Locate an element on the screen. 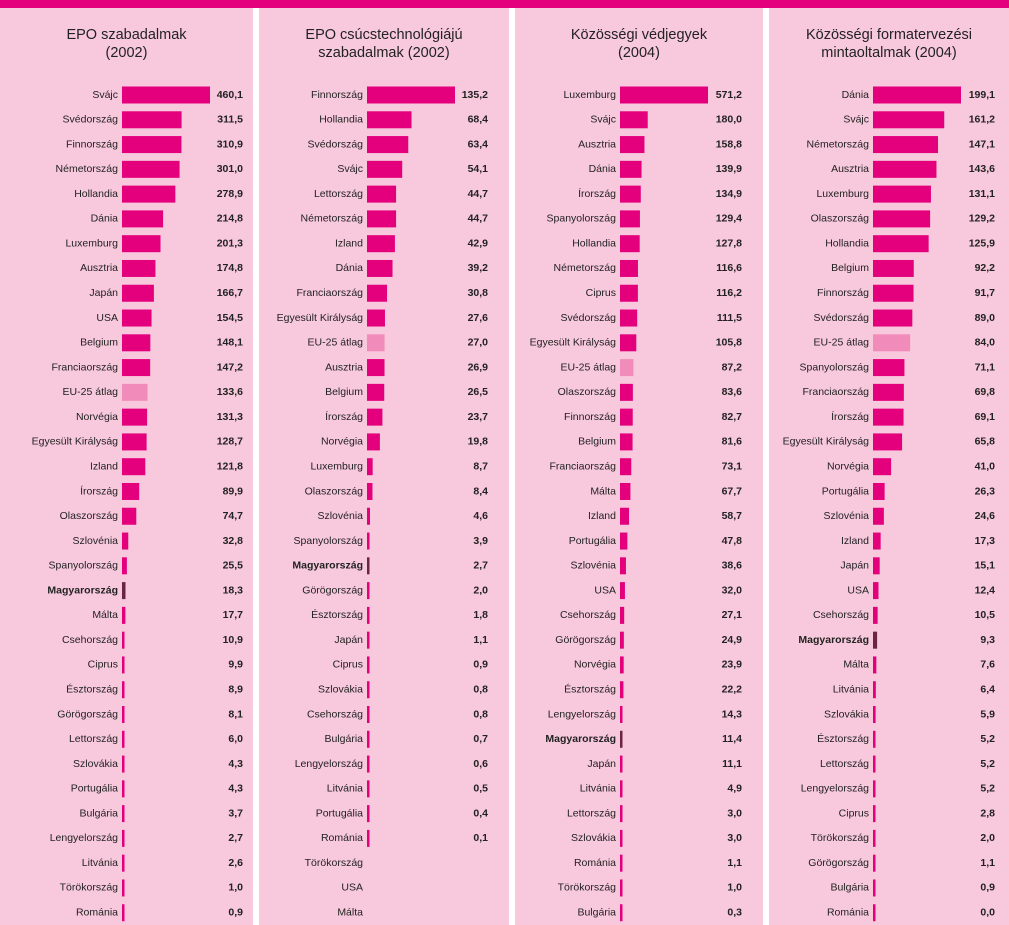  category-label: Svájc is located at coordinates (856, 120).